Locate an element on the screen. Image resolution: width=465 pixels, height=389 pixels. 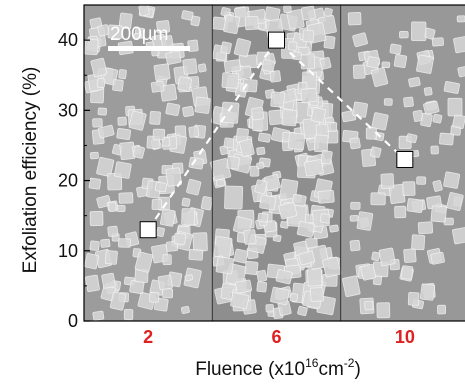
scale-bar-label: 200µm is located at coordinates (139, 34).